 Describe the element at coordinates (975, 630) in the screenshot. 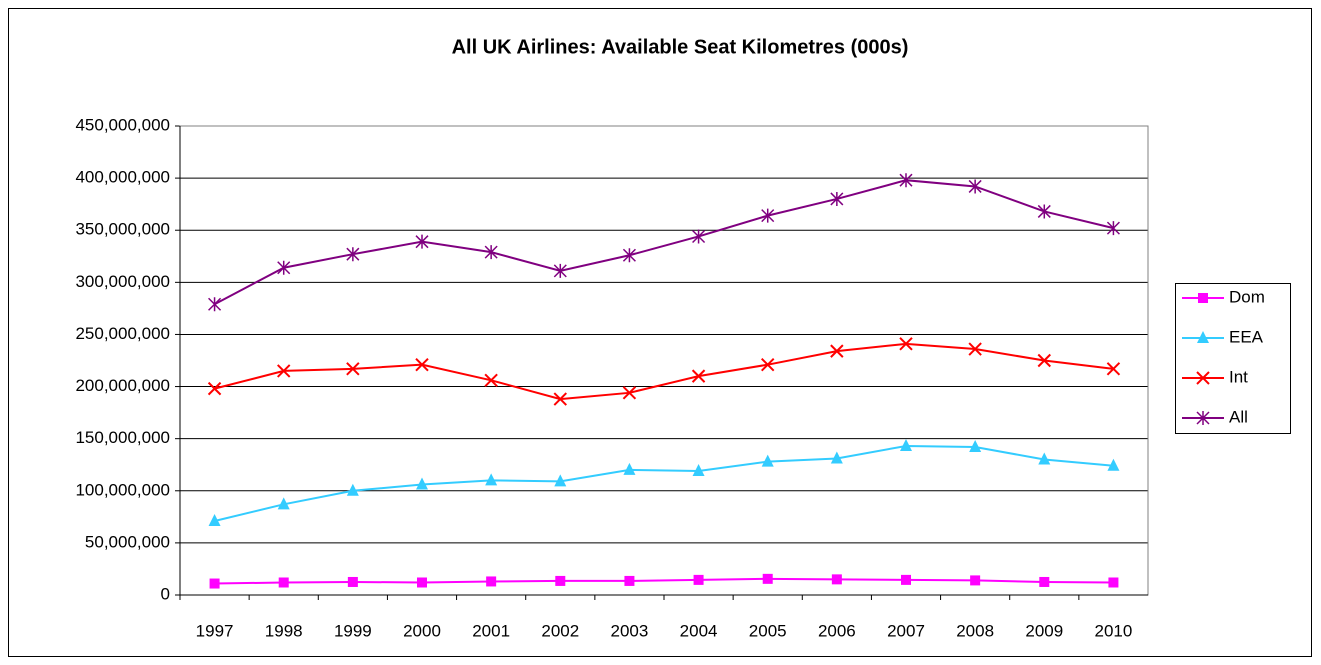

I see `x-tick-label: 2008` at that location.